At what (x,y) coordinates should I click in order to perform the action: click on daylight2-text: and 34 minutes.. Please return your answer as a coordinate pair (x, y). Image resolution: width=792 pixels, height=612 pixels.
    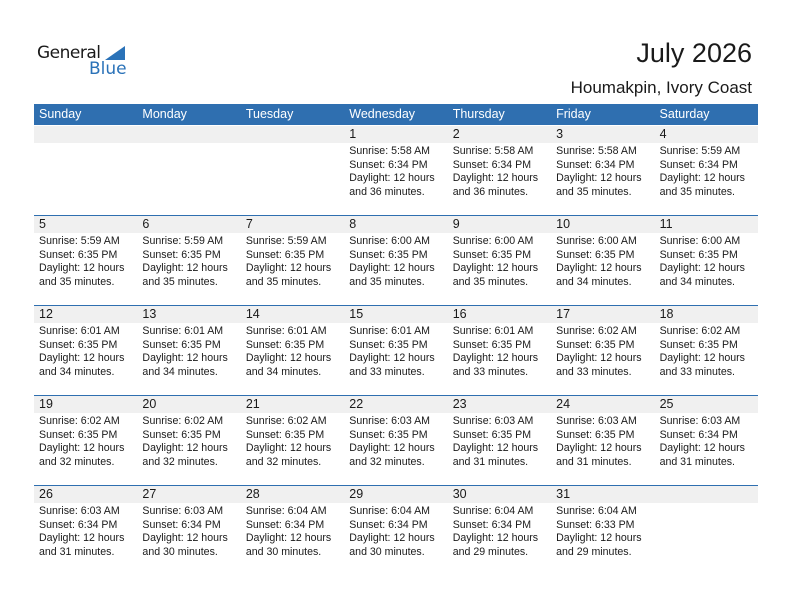
    Looking at the image, I should click on (594, 281).